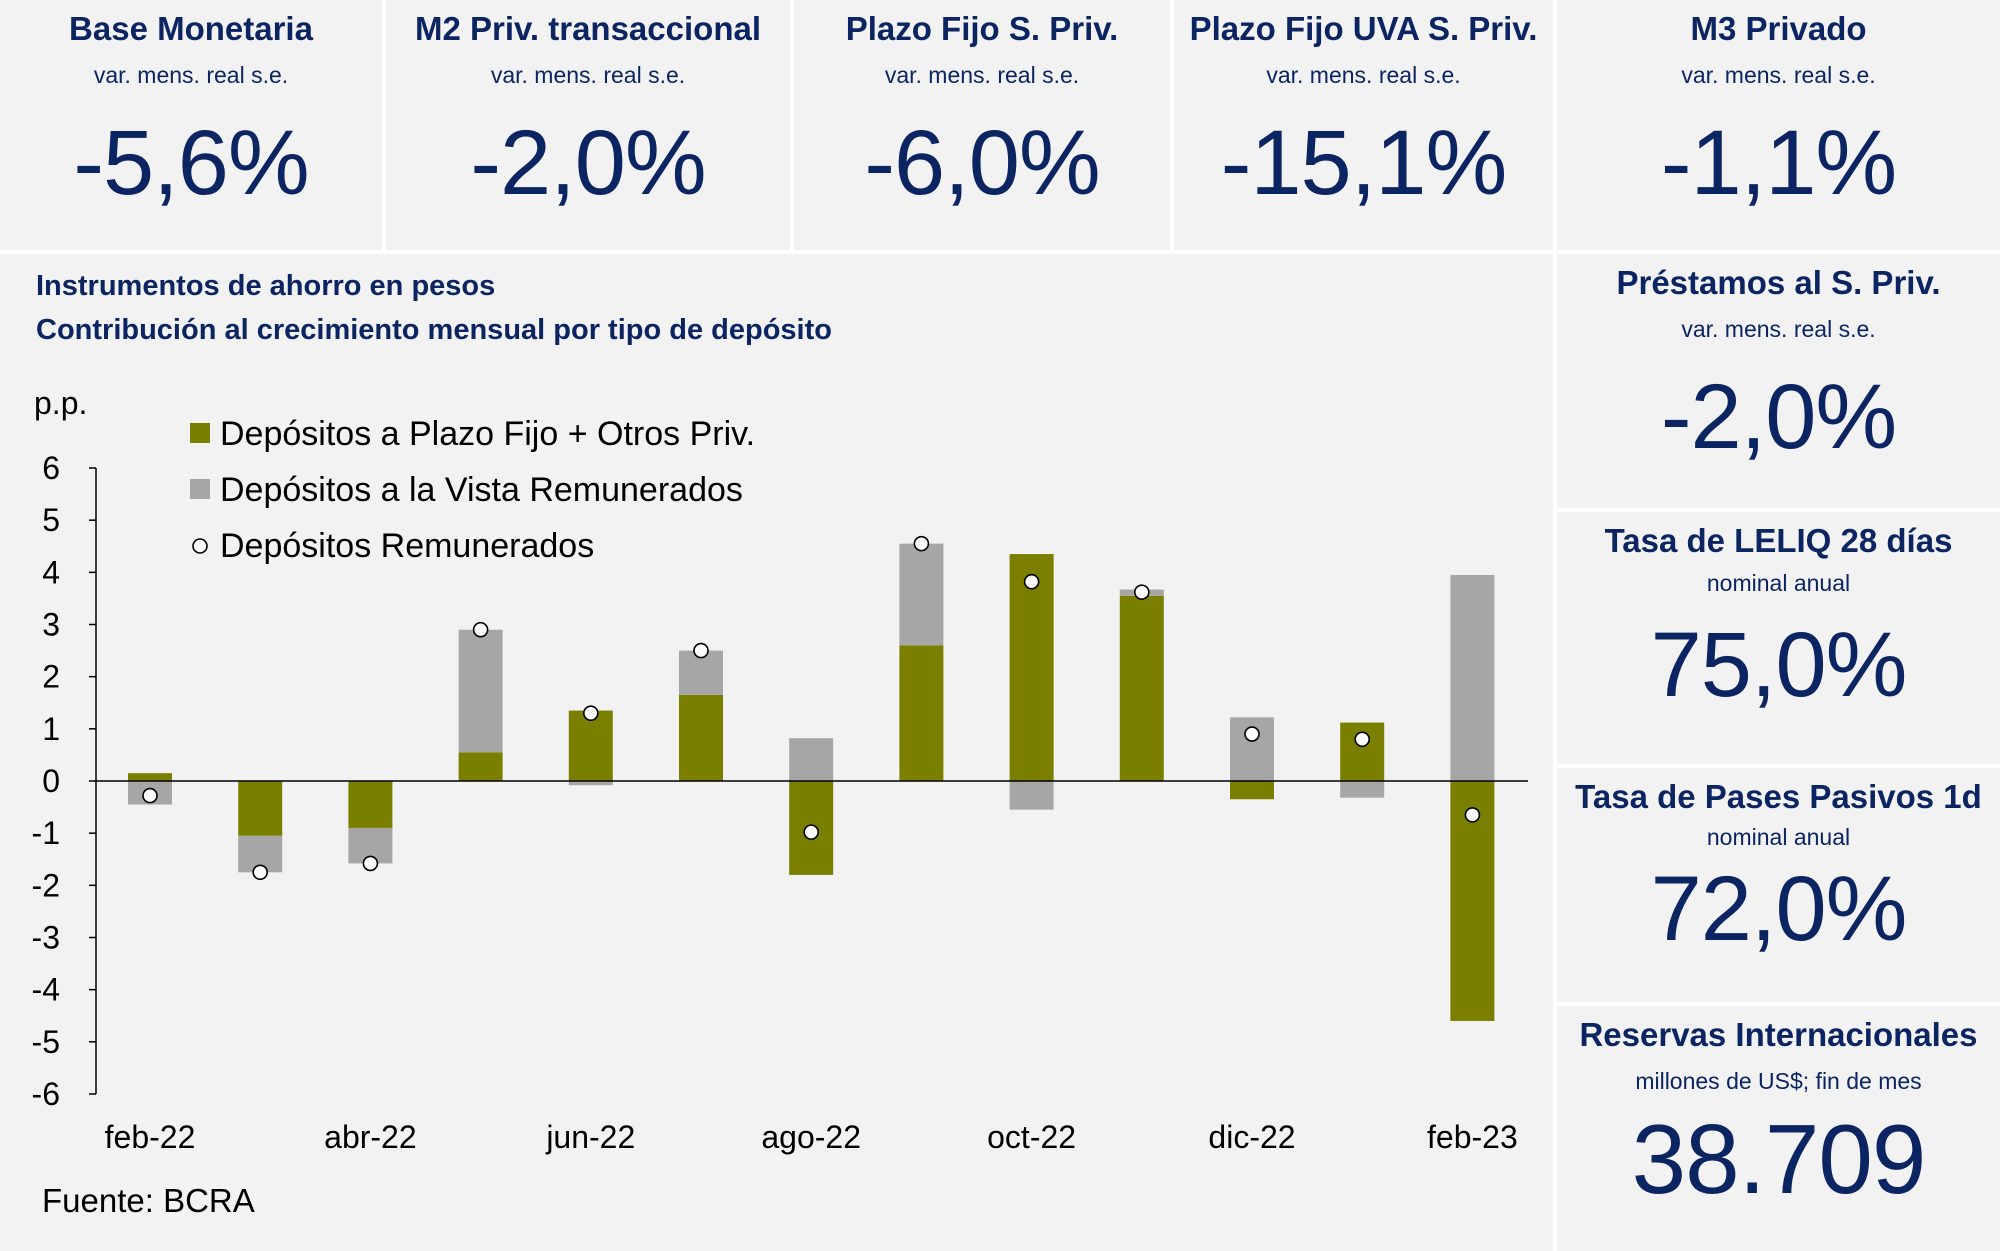 This screenshot has width=2000, height=1251. I want to click on chart-title: Instrumentos de ahorro en pesos, so click(266, 286).